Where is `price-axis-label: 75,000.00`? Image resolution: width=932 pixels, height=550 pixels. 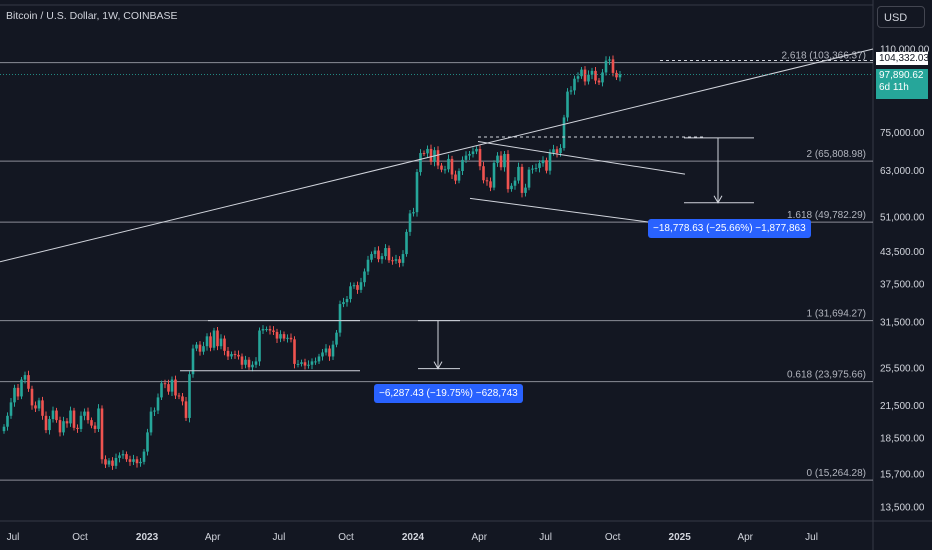 price-axis-label: 75,000.00 is located at coordinates (902, 133).